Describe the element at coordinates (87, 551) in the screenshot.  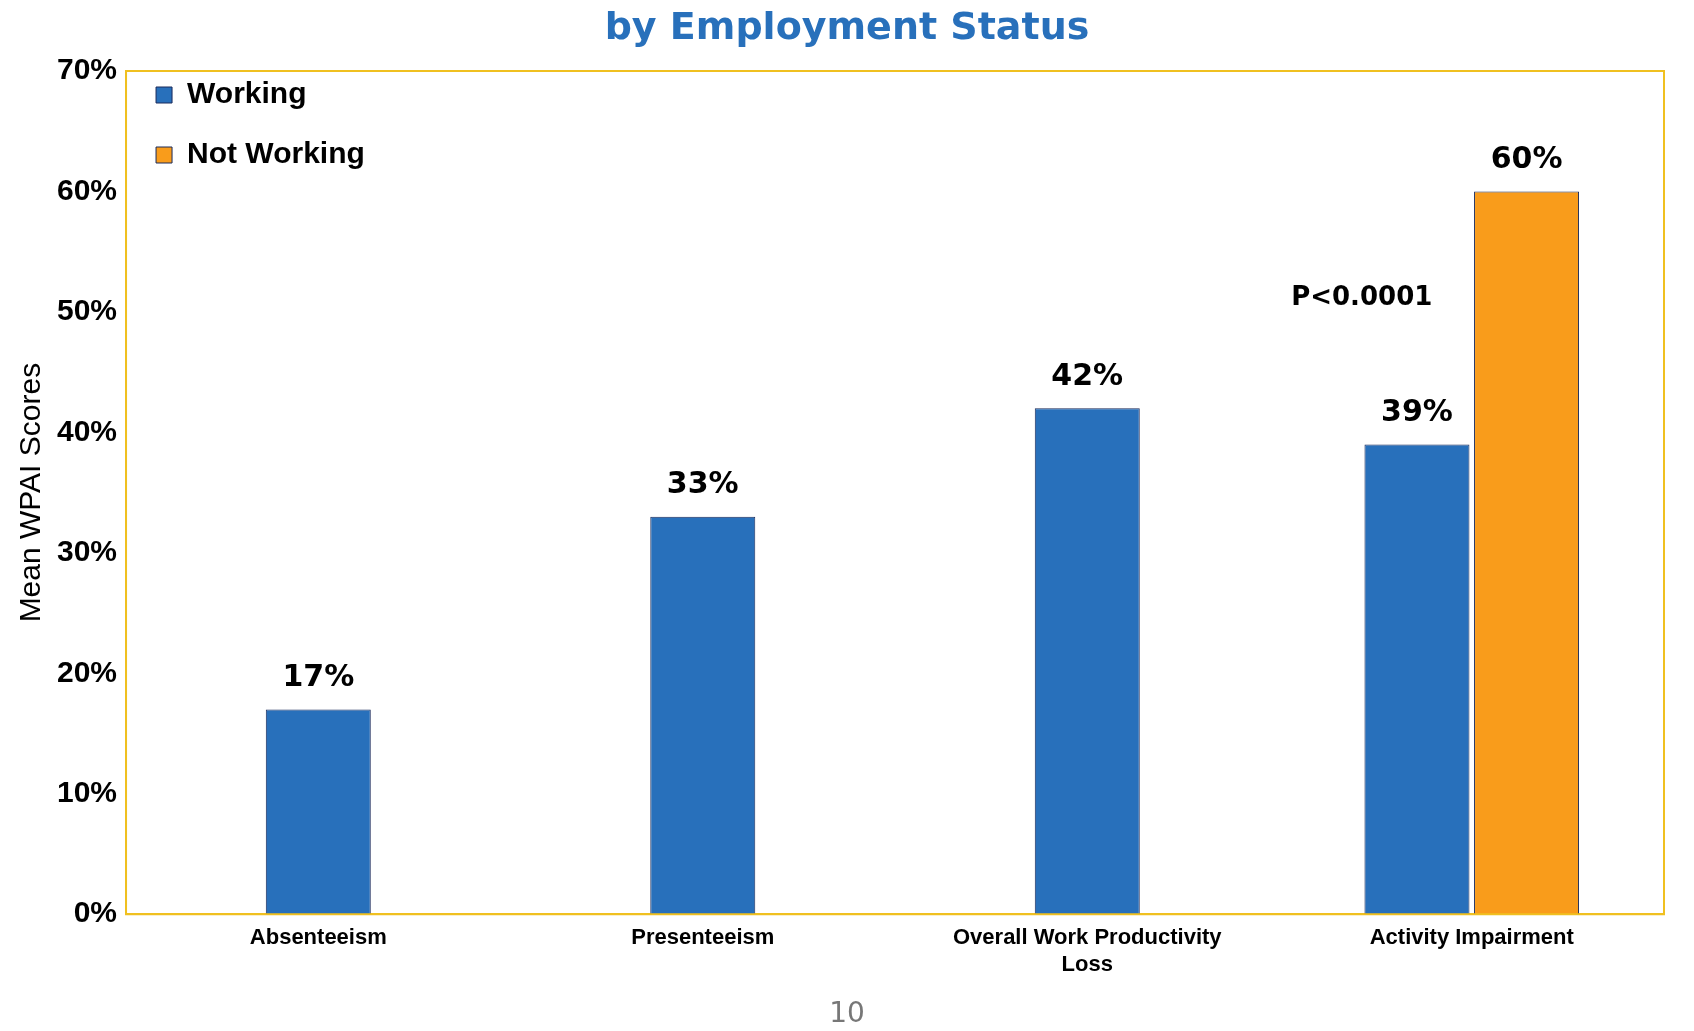
I see `y-tick-label: 30%` at that location.